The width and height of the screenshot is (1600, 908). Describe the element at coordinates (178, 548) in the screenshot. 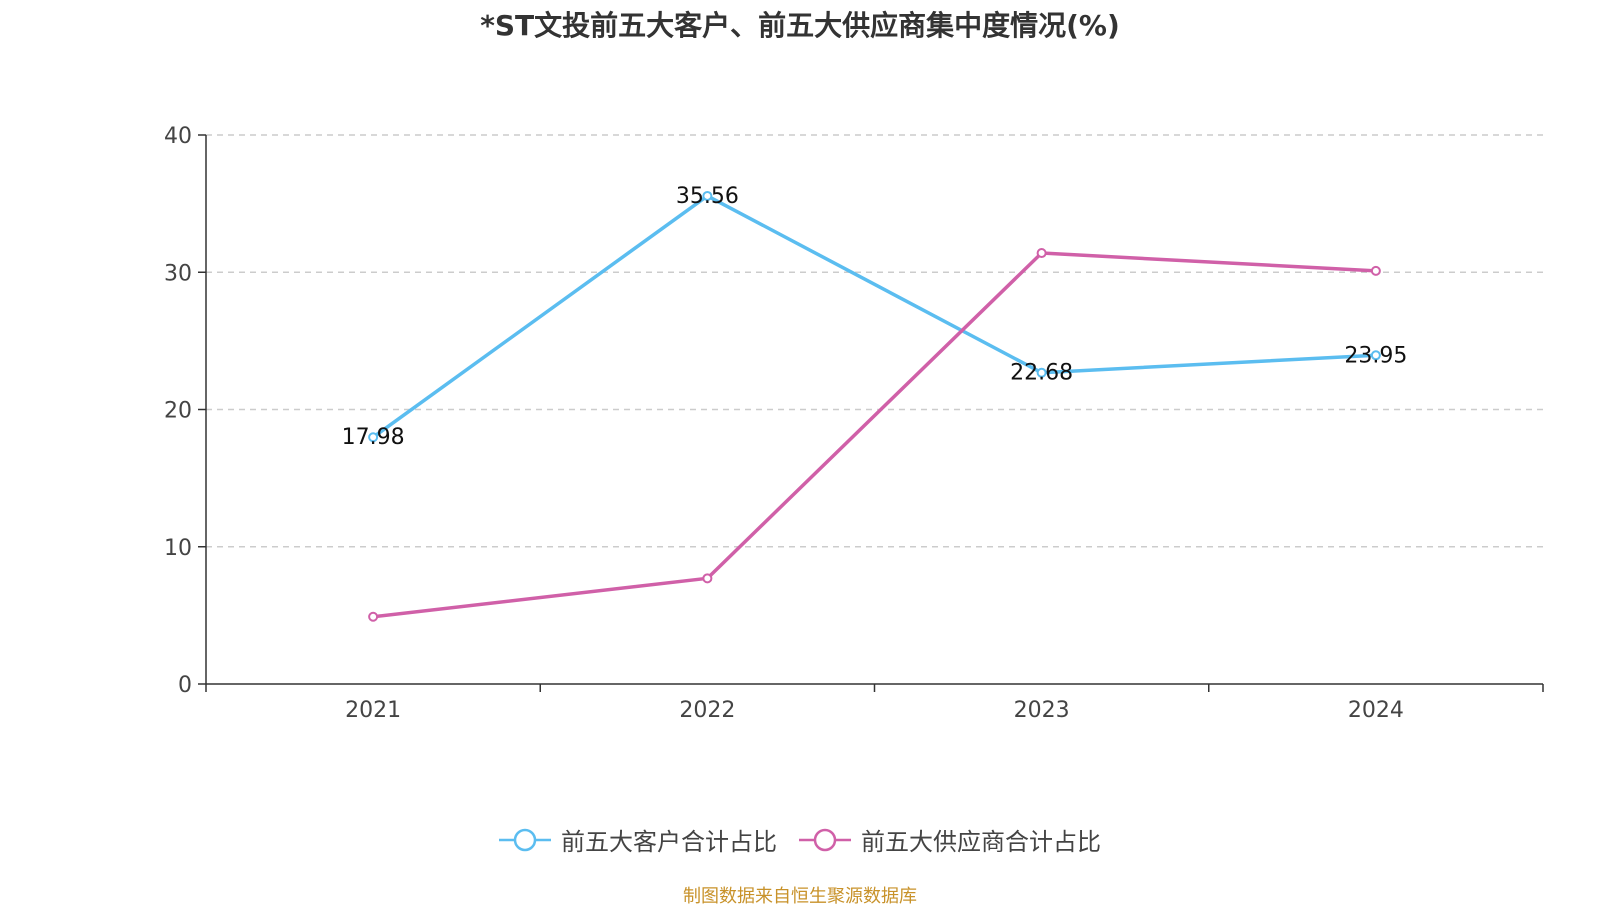

I see `y-tick-label: 10` at that location.